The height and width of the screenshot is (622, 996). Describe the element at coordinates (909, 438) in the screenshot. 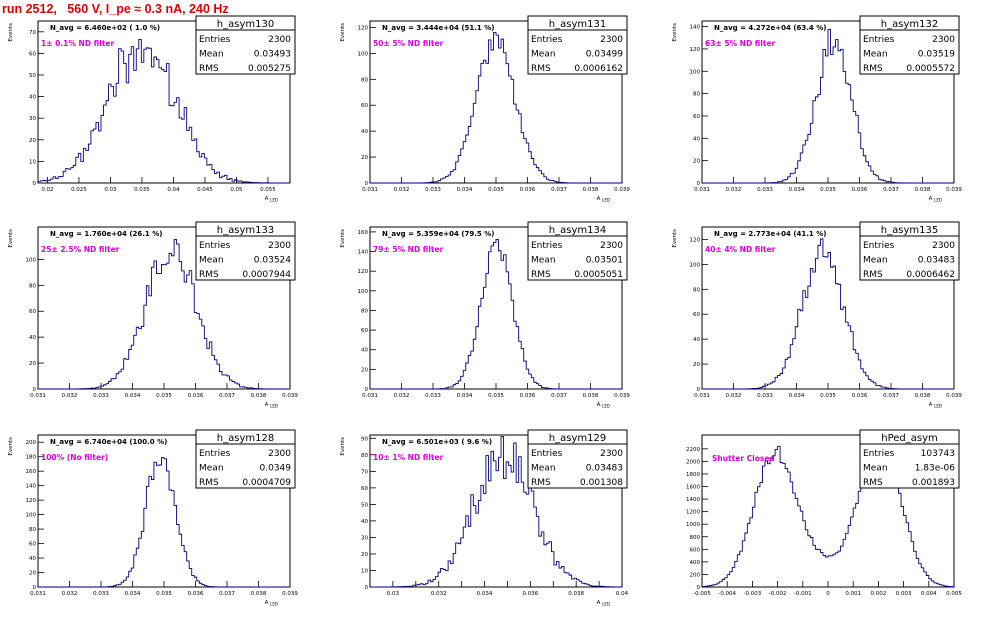

I see `histogram-name: hPed_asym` at that location.